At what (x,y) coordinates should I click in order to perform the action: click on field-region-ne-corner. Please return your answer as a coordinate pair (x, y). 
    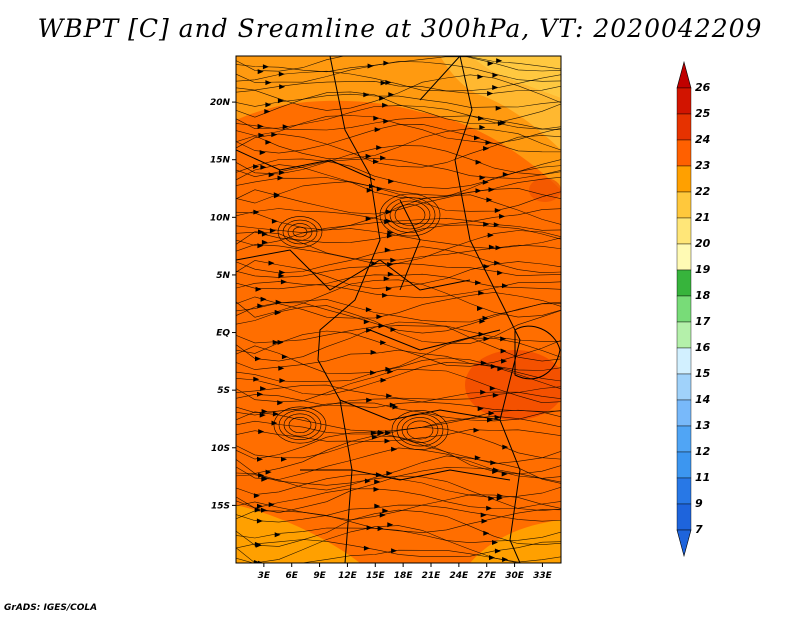
    Looking at the image, I should click on (515, 77).